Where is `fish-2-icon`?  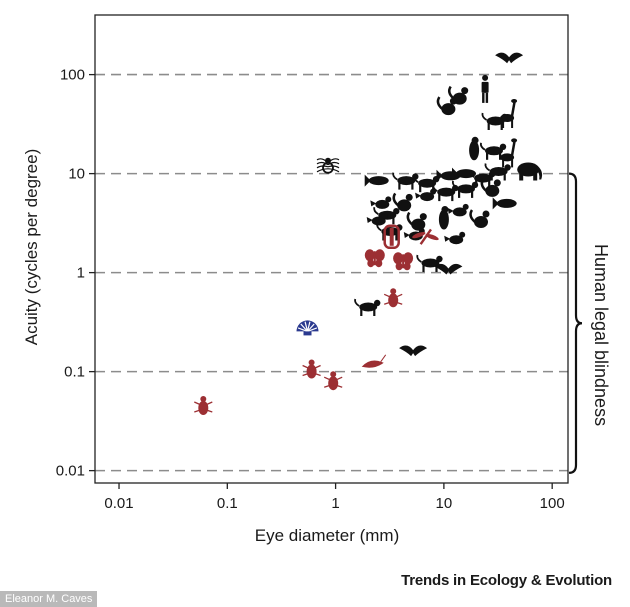
fish-2-icon is located at coordinates (448, 175).